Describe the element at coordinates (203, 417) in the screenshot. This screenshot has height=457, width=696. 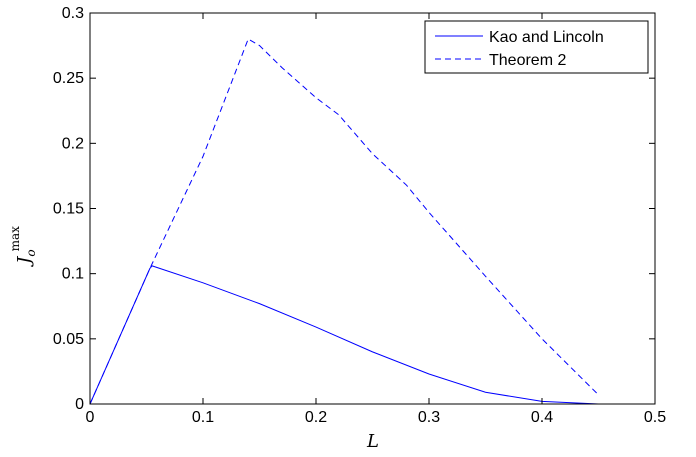
I see `x-tick-label: 0.1` at that location.